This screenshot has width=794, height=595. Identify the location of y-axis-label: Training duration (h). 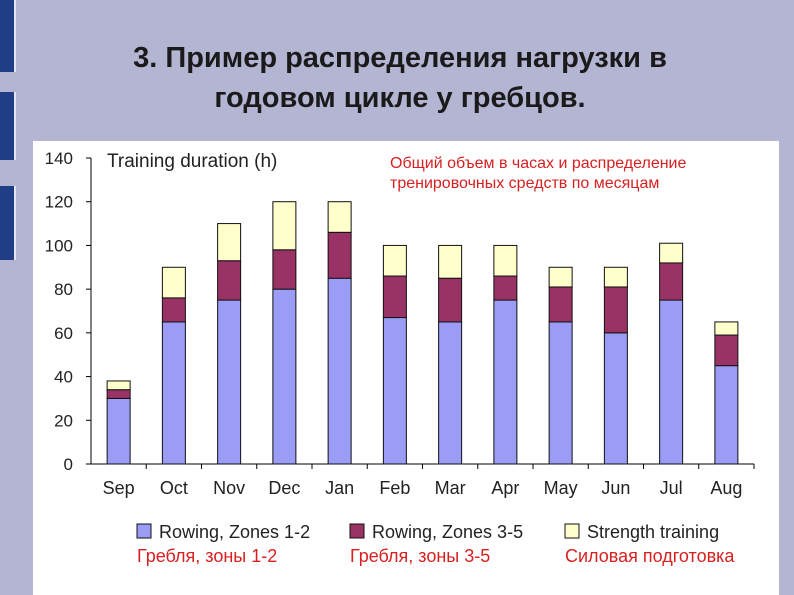
(192, 161).